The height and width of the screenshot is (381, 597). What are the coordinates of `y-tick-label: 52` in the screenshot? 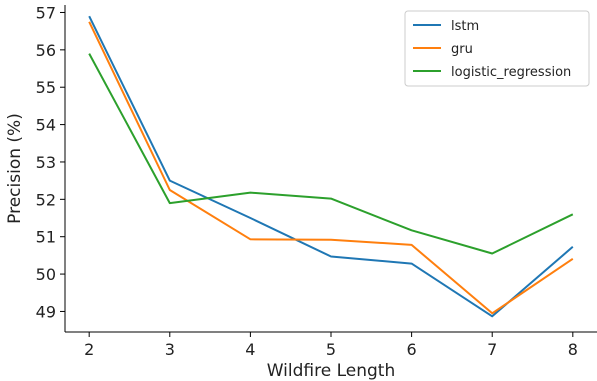 It's located at (46, 199).